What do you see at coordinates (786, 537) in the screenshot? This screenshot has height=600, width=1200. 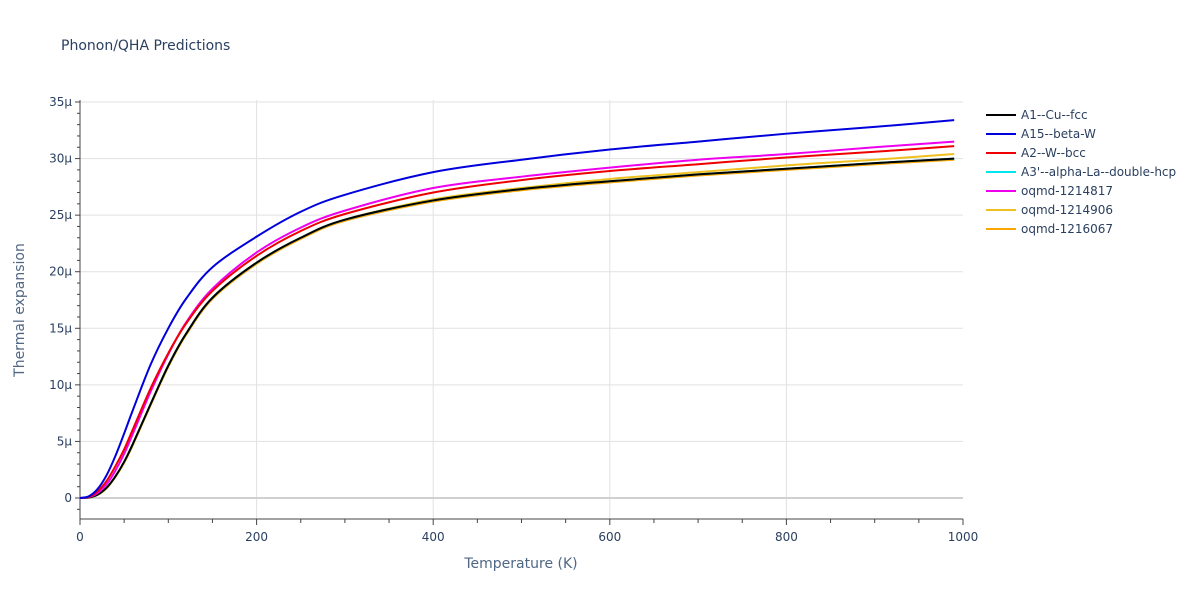 I see `x-tick-label: 800` at bounding box center [786, 537].